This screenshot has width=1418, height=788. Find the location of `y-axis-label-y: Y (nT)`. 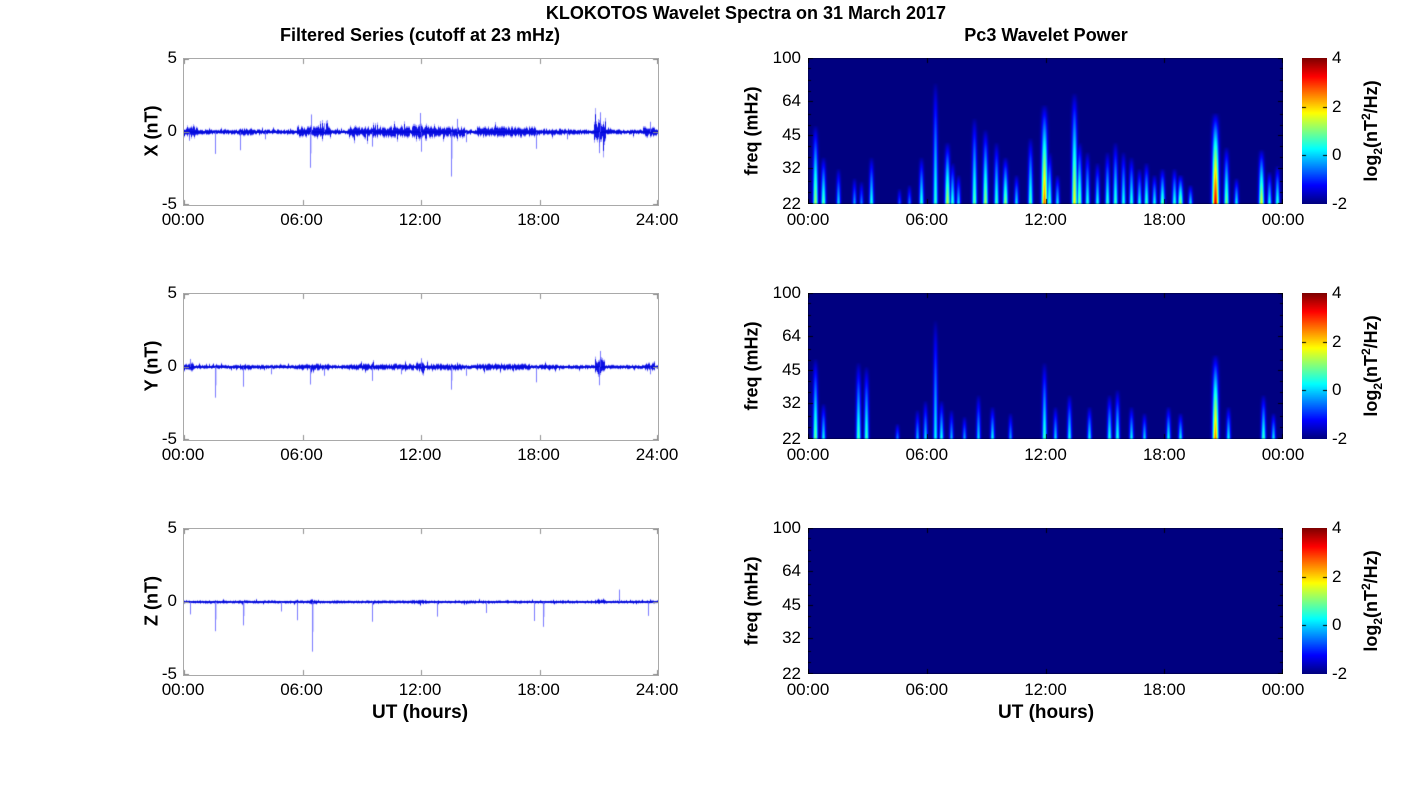

y-axis-label-y: Y (nT) is located at coordinates (151, 366).